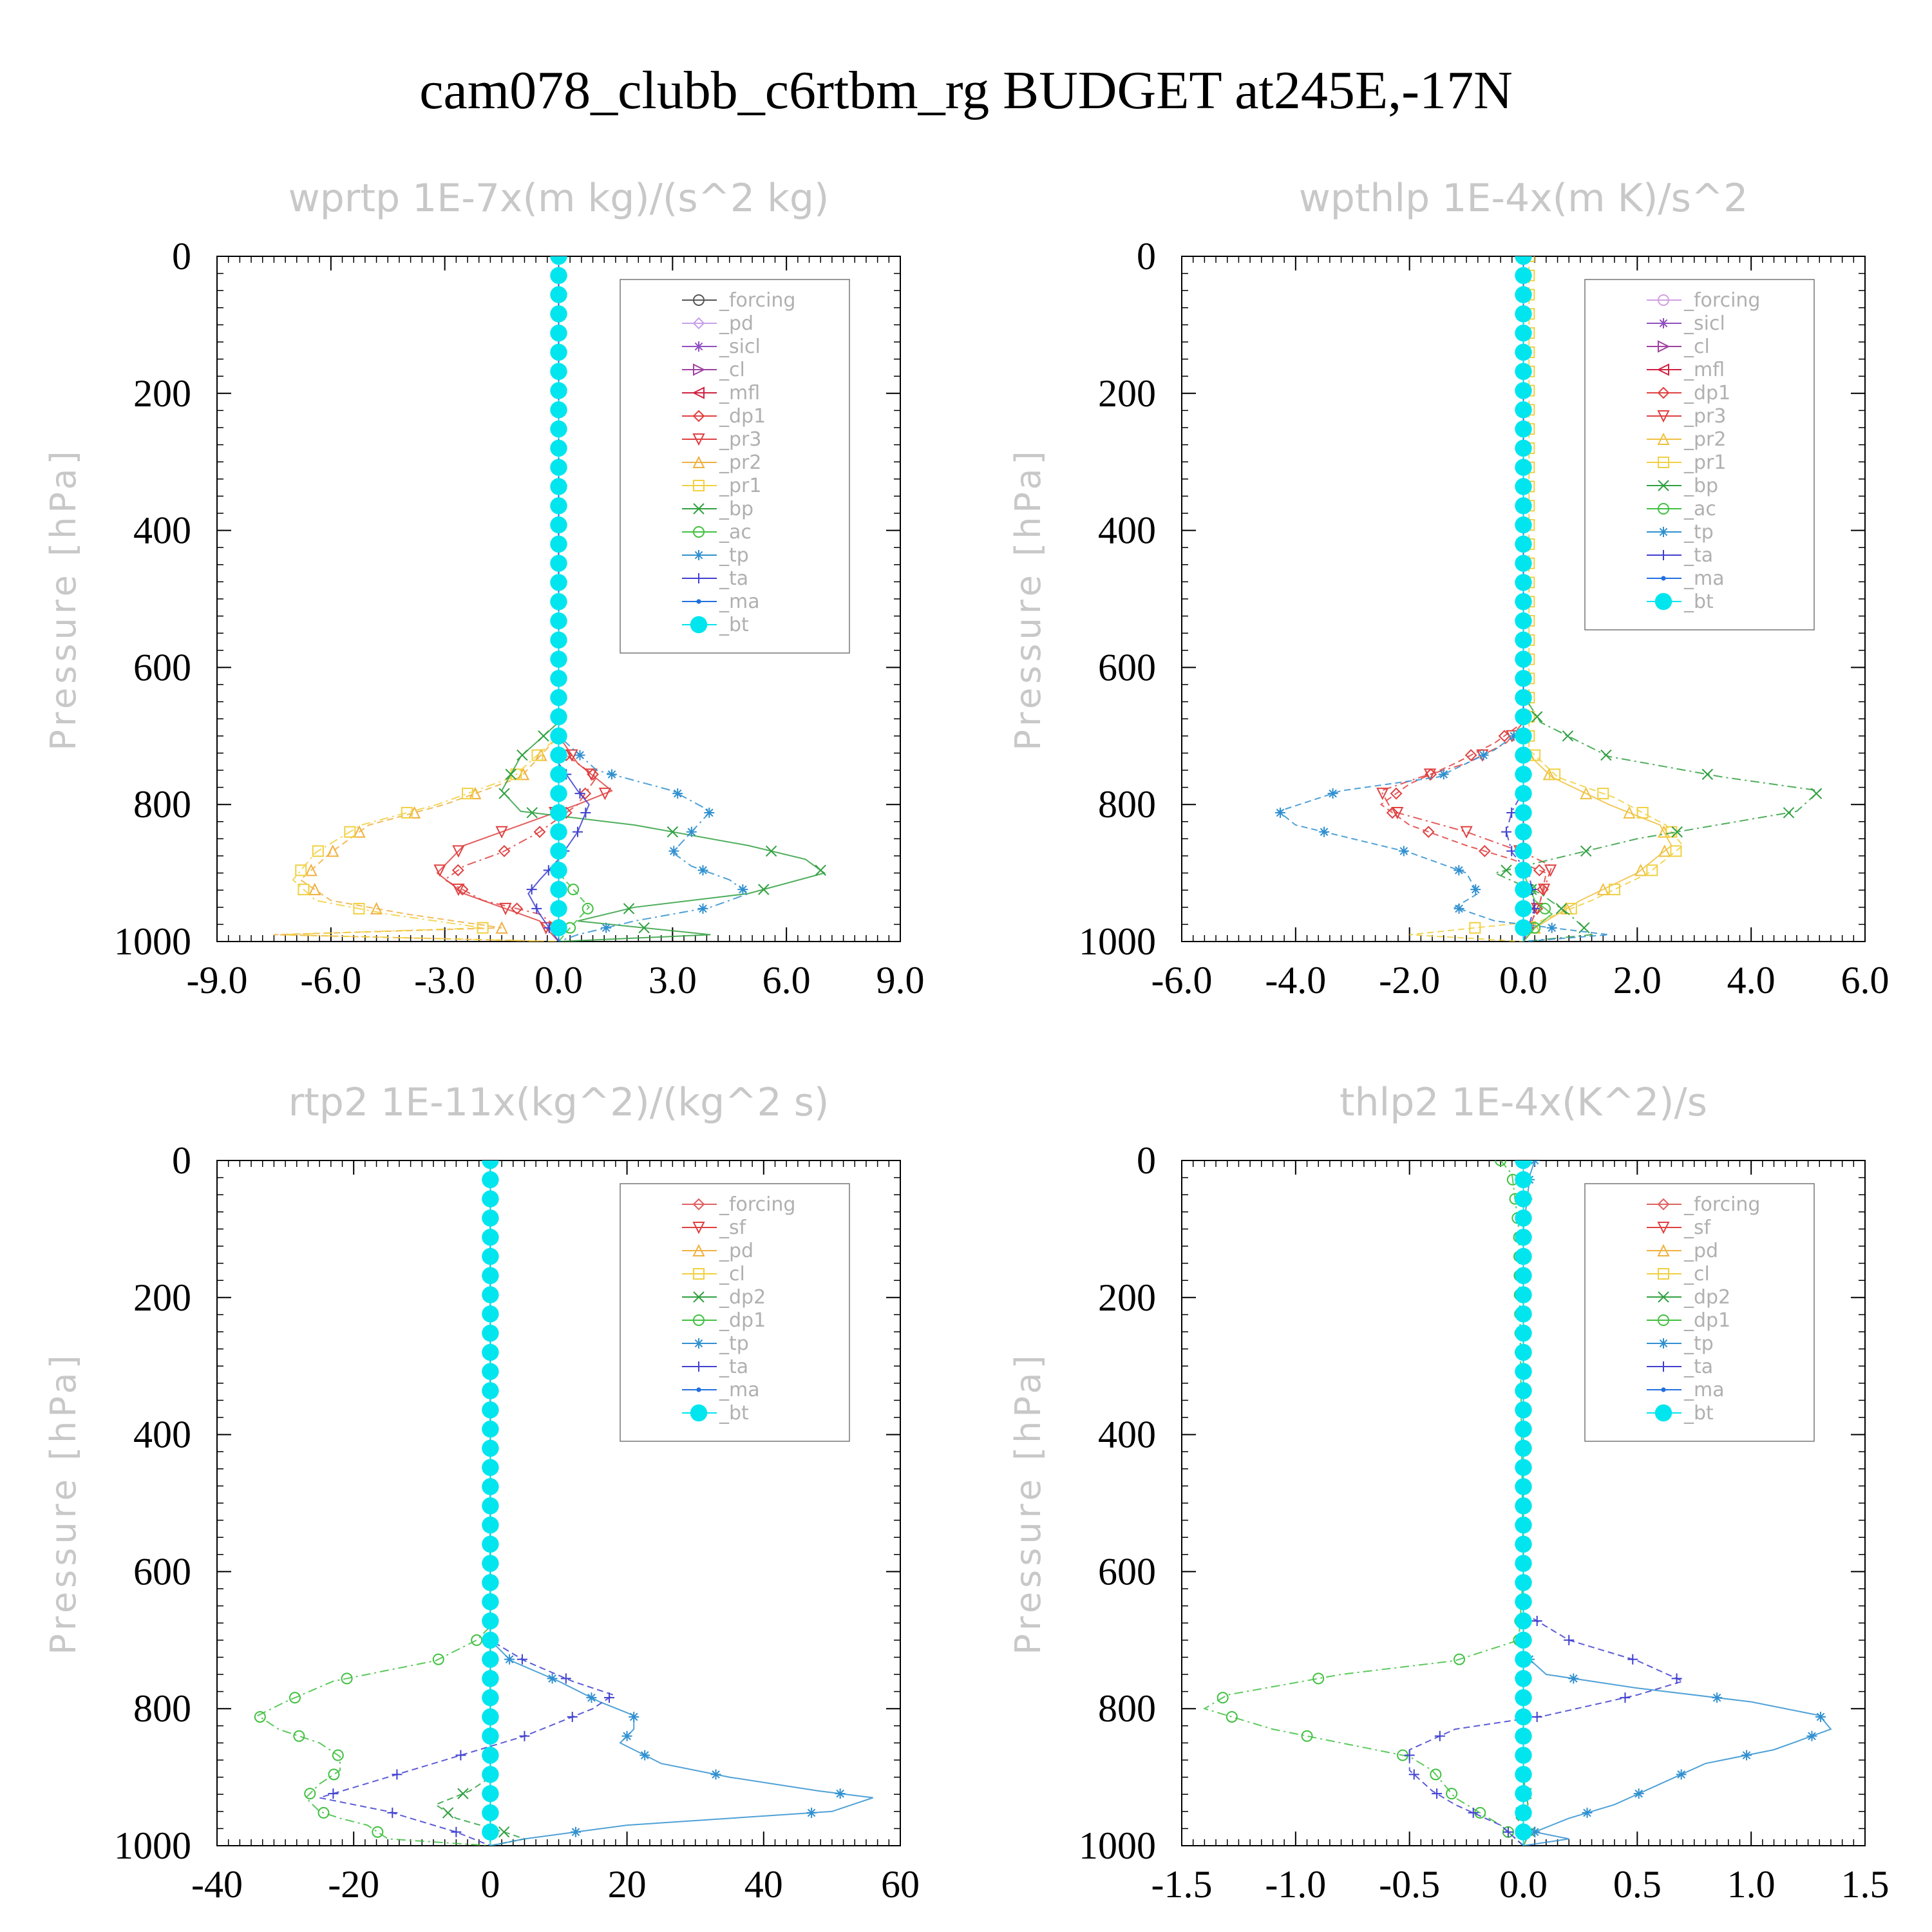 This screenshot has width=1932, height=1932. What do you see at coordinates (757, 1204) in the screenshot?
I see `legend-label: _forcing` at bounding box center [757, 1204].